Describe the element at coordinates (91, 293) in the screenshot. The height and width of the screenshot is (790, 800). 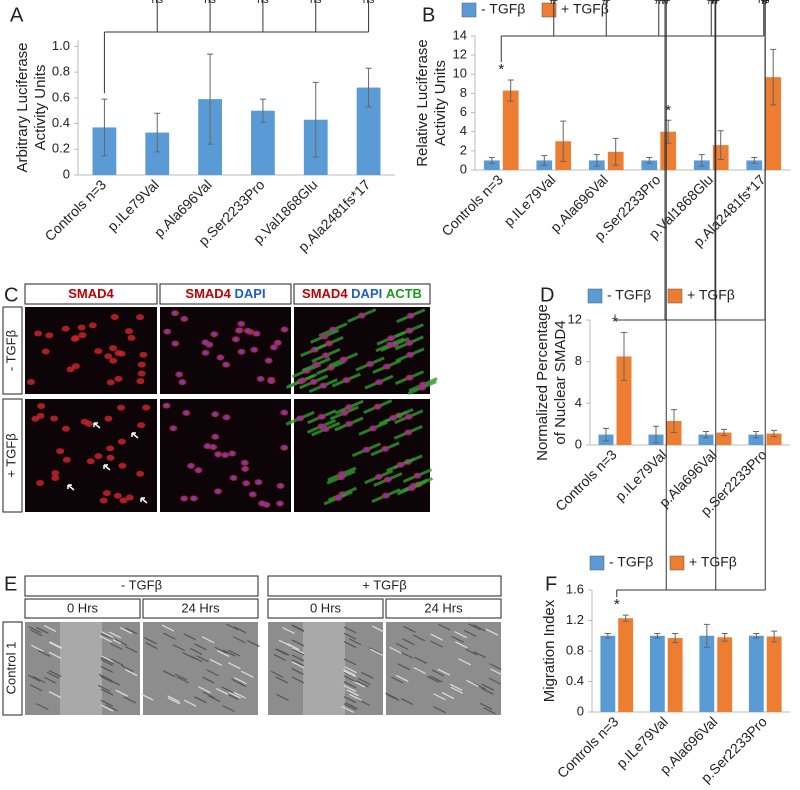
I see `header-label: SMAD4` at that location.